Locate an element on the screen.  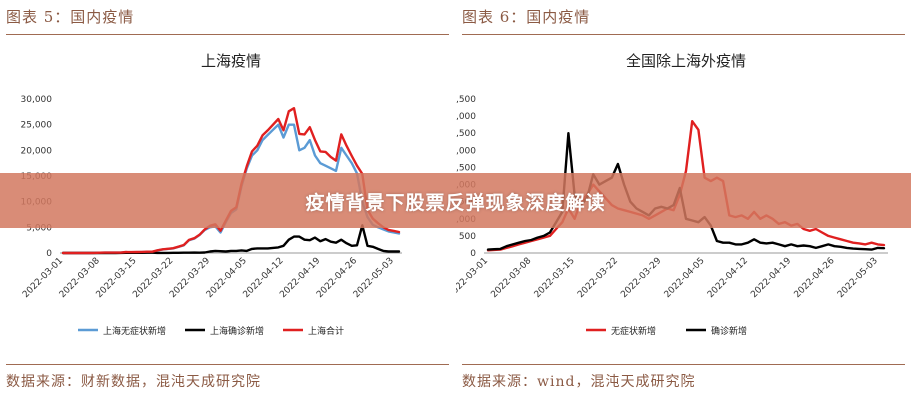
x-tick-label: 2022-03-22 is located at coordinates (598, 278).